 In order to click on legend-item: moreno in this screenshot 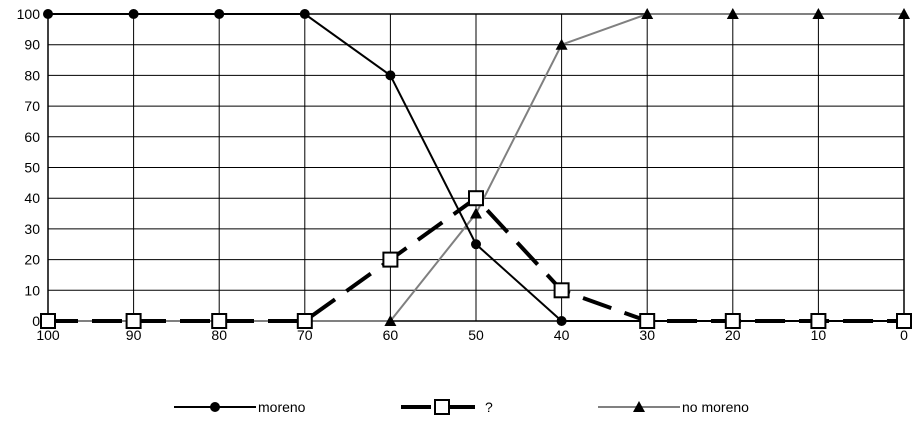, I will do `click(240, 407)`.